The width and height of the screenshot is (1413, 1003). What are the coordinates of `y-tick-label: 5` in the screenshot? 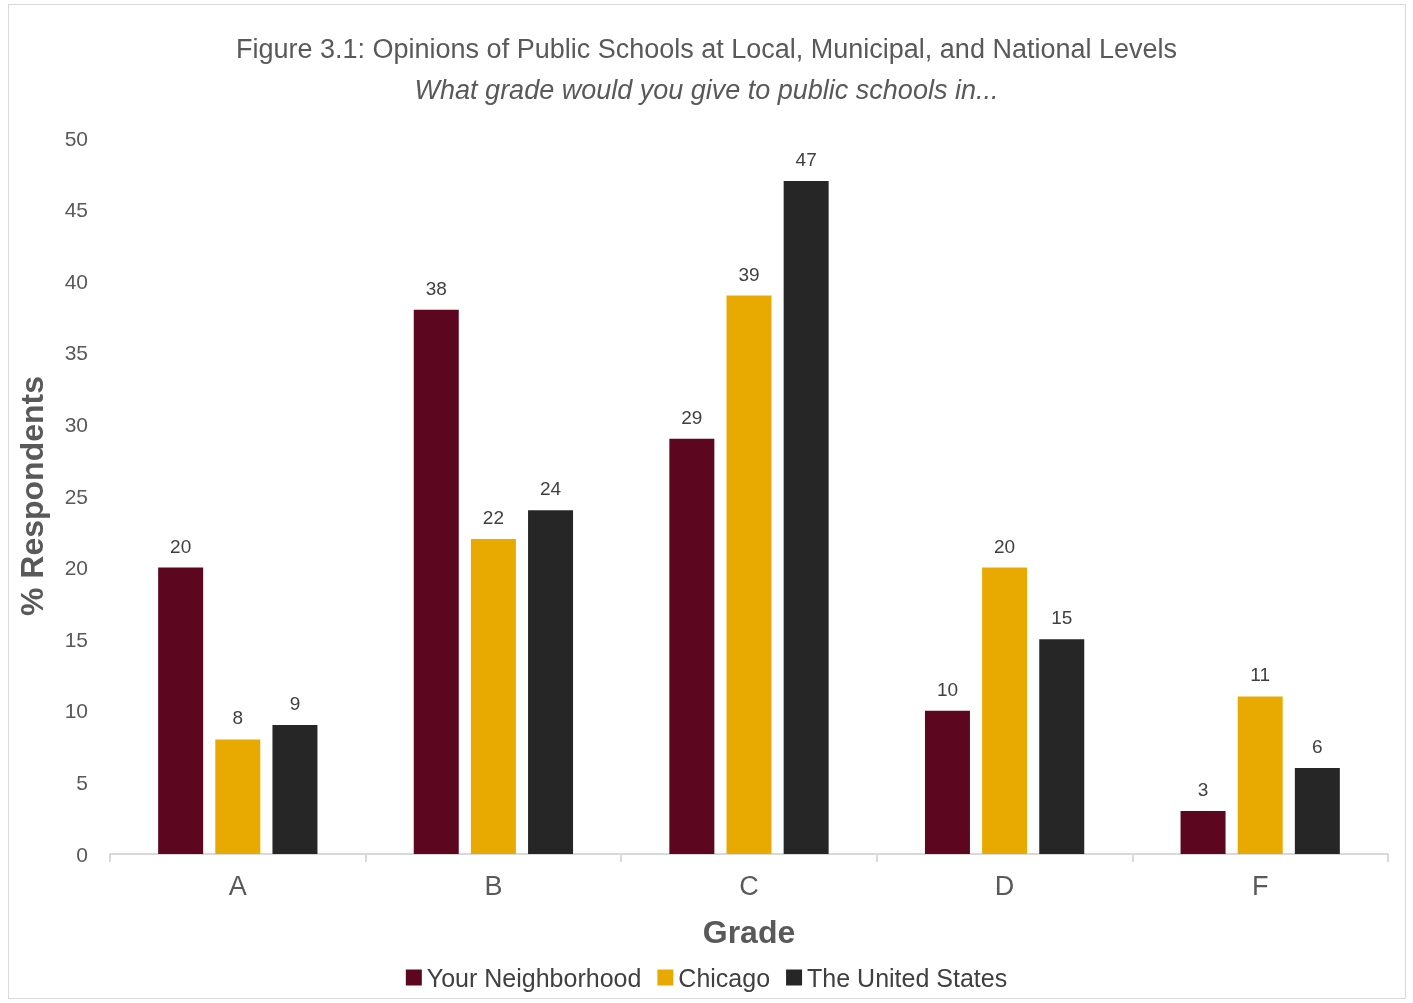 It's located at (82, 782).